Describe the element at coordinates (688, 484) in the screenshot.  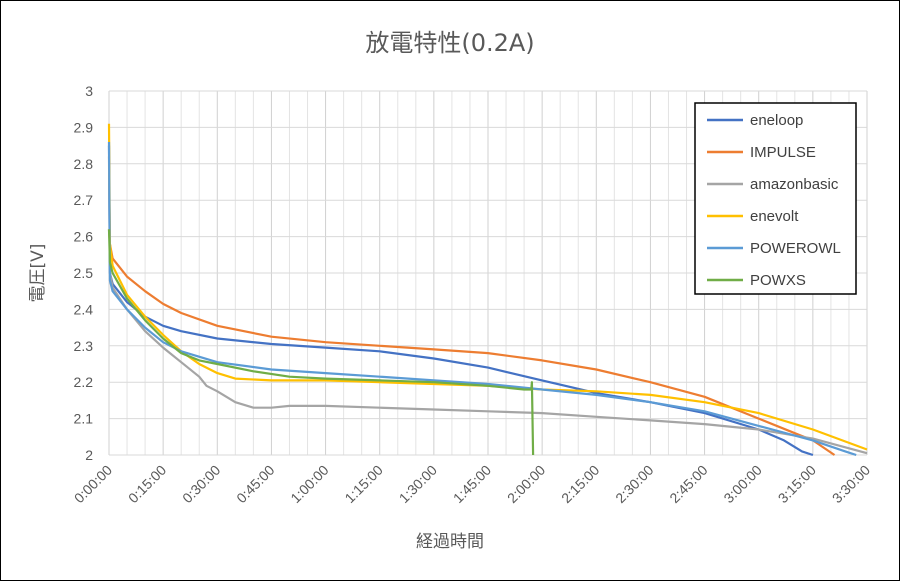
I see `x-tick-label: 2:45:00` at that location.